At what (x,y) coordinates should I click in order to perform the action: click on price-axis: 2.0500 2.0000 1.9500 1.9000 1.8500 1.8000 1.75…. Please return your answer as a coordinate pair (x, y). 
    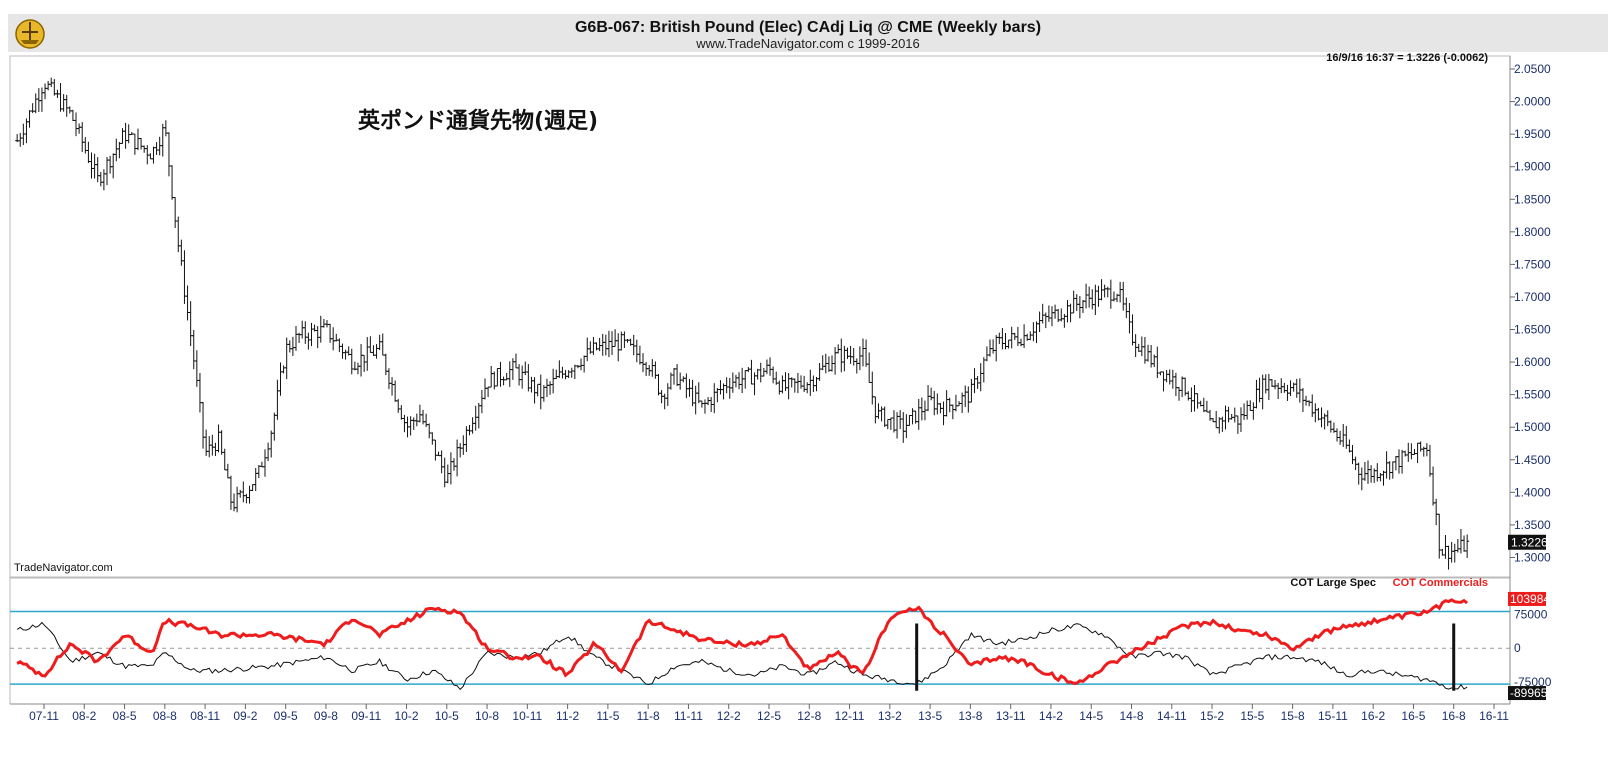
    Looking at the image, I should click on (1529, 313).